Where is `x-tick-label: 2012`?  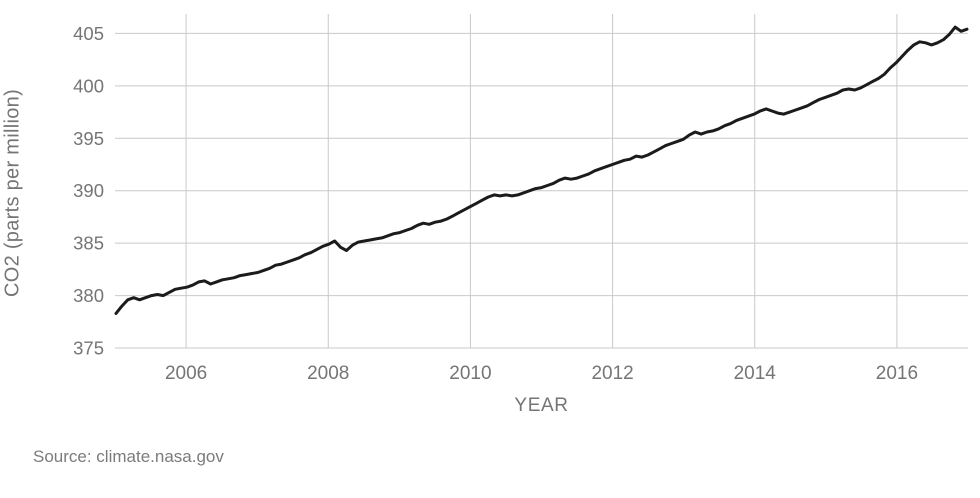
x-tick-label: 2012 is located at coordinates (612, 373).